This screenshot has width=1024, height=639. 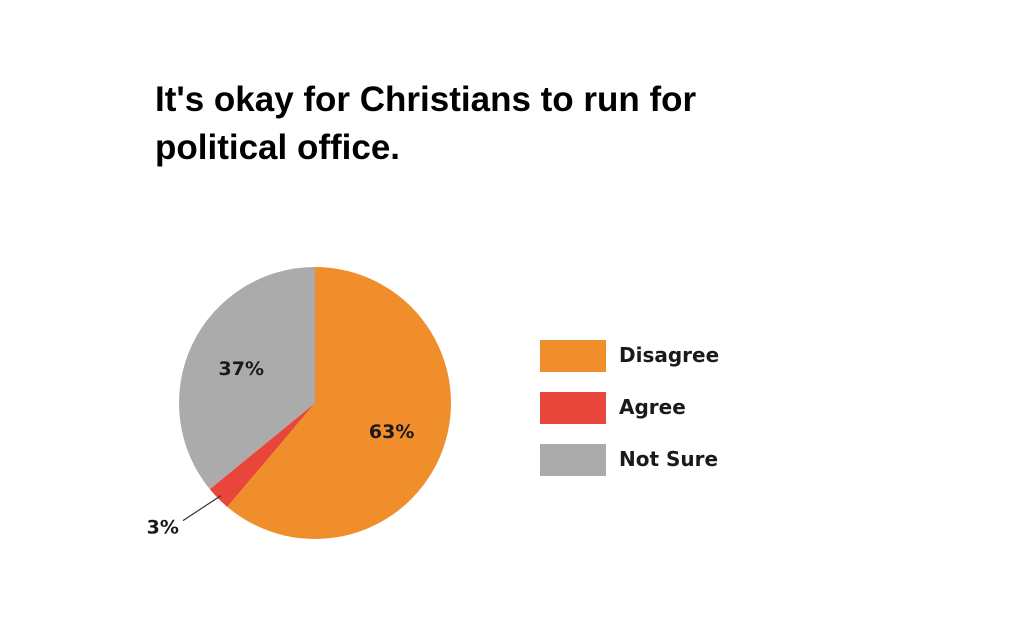 I want to click on data-label-not-sure: 37%, so click(x=241, y=369).